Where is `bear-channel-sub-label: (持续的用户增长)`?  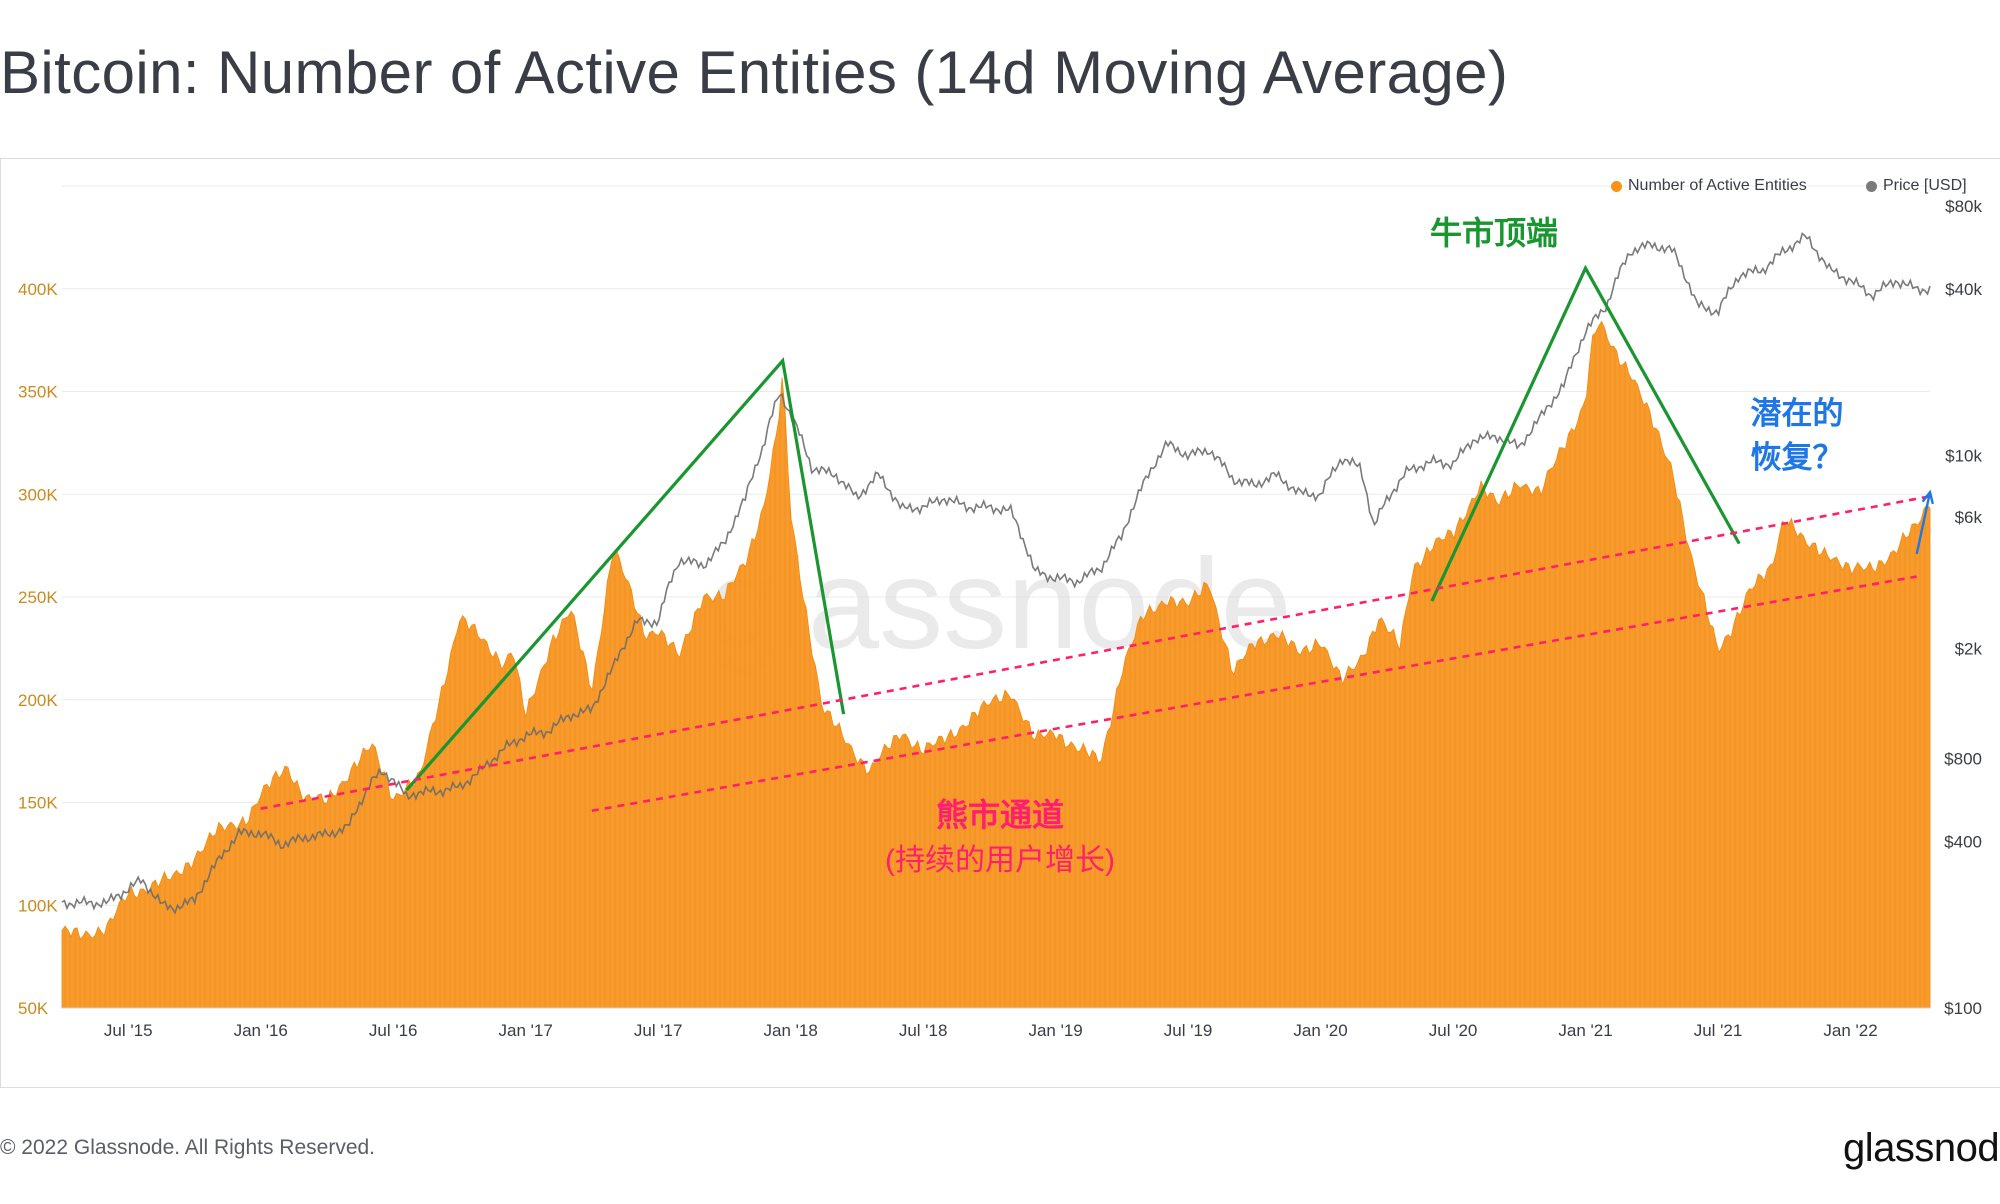 bear-channel-sub-label: (持续的用户增长) is located at coordinates (1000, 860).